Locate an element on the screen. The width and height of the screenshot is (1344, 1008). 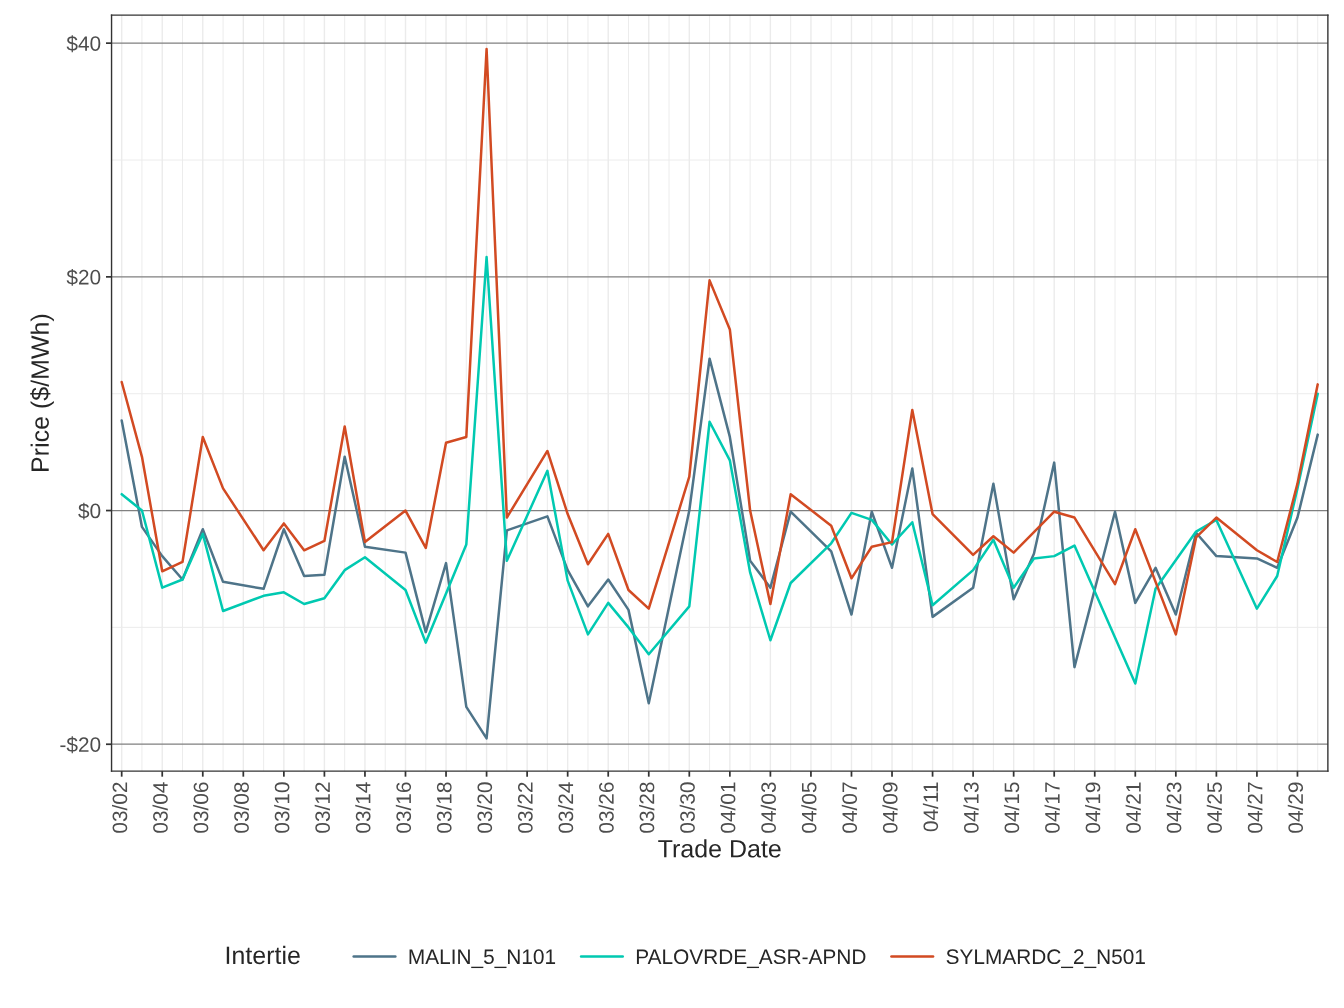
x-tick-label: 03/04 is located at coordinates (160, 807).